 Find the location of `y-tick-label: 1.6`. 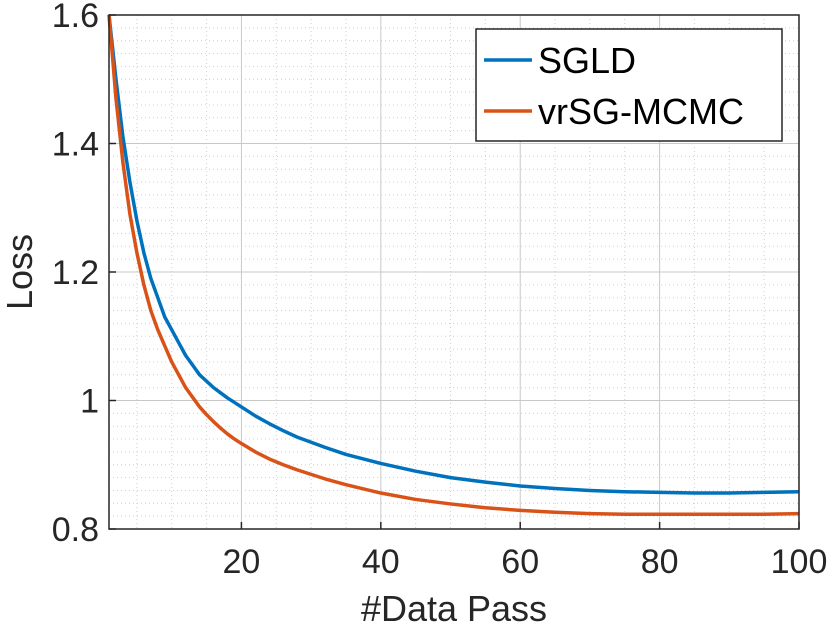

y-tick-label: 1.6 is located at coordinates (75, 17).